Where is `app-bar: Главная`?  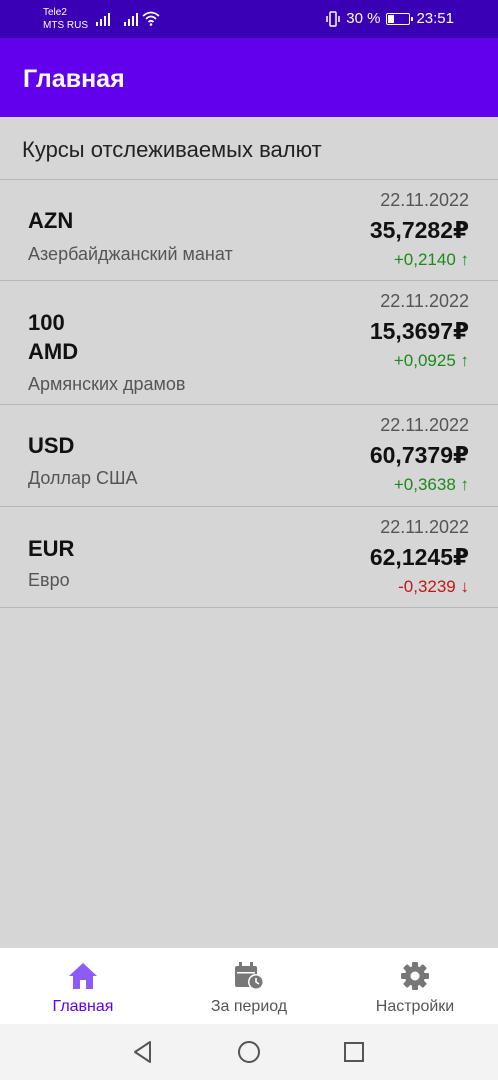 app-bar: Главная is located at coordinates (249, 77).